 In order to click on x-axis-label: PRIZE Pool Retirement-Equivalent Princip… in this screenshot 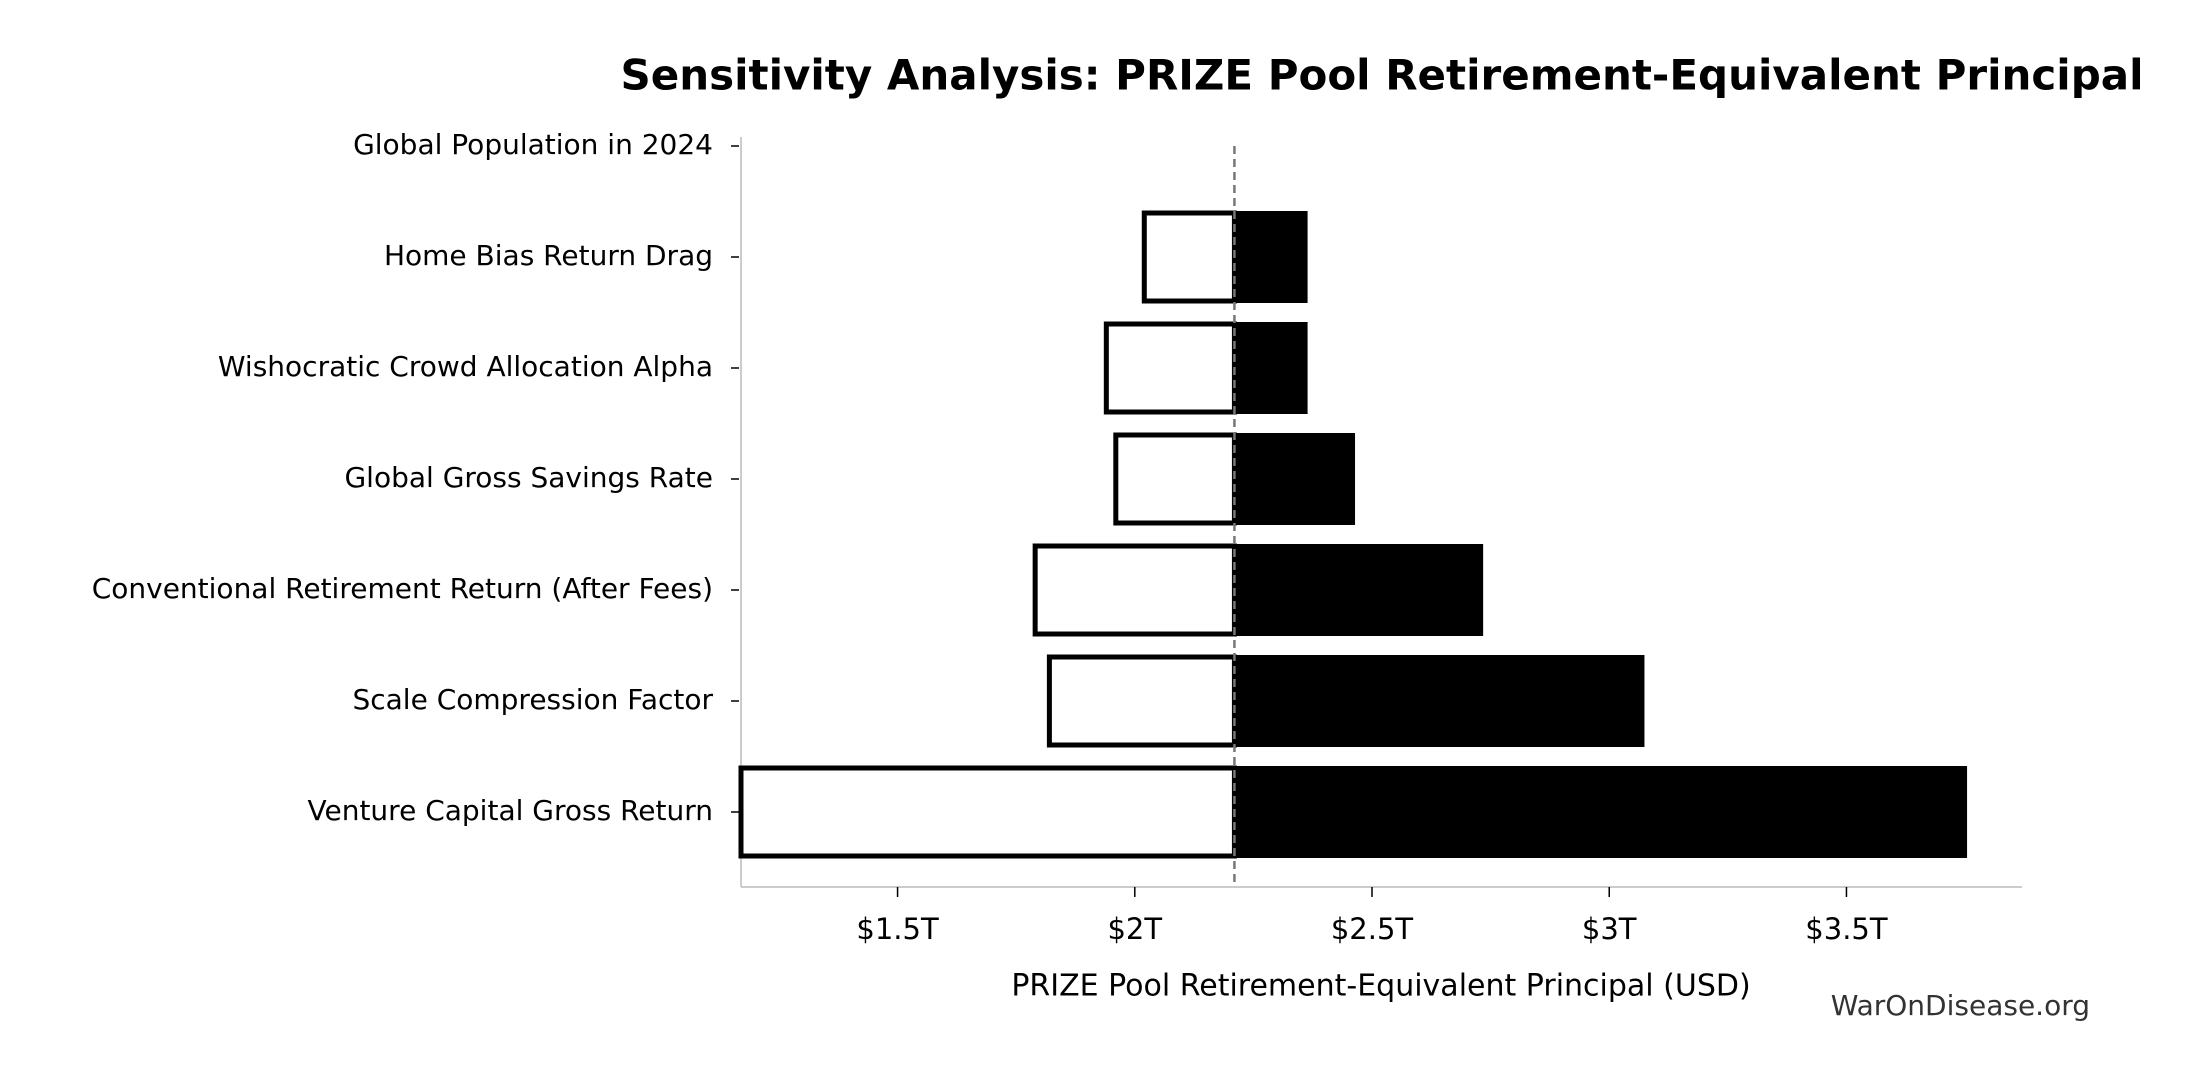, I will do `click(1380, 986)`.